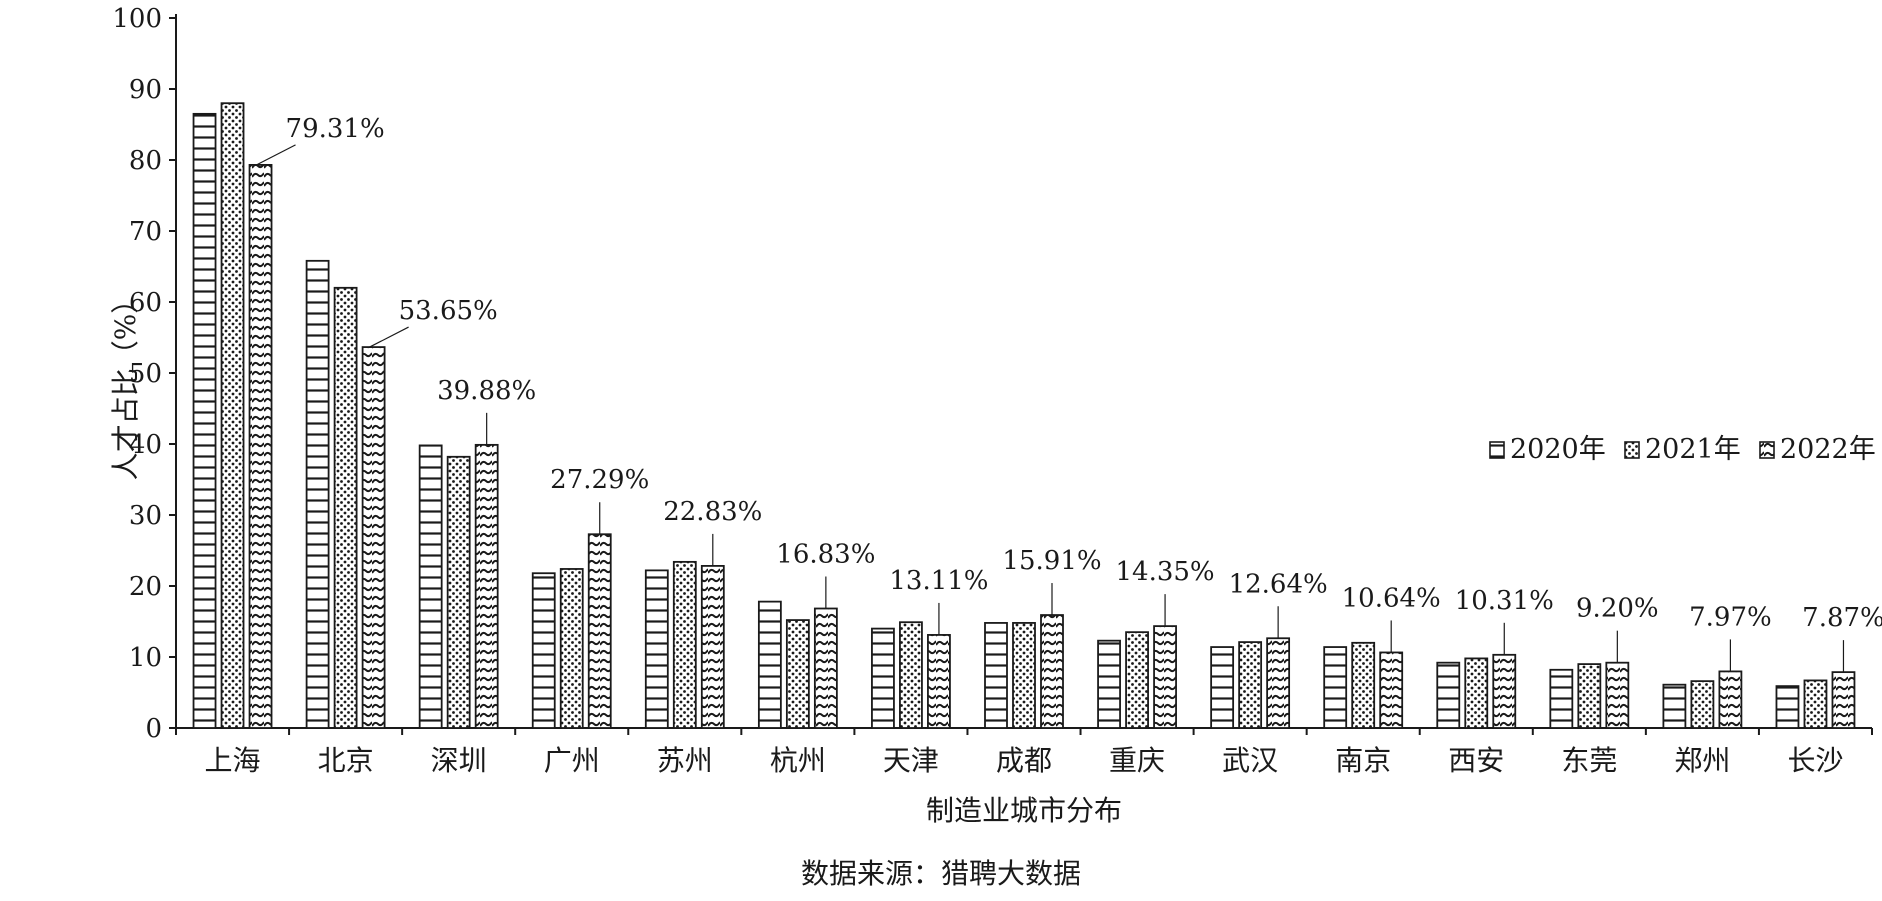 The height and width of the screenshot is (901, 1882). Describe the element at coordinates (940, 873) in the screenshot. I see `source-note: 数据来源：猎聘大数据` at that location.